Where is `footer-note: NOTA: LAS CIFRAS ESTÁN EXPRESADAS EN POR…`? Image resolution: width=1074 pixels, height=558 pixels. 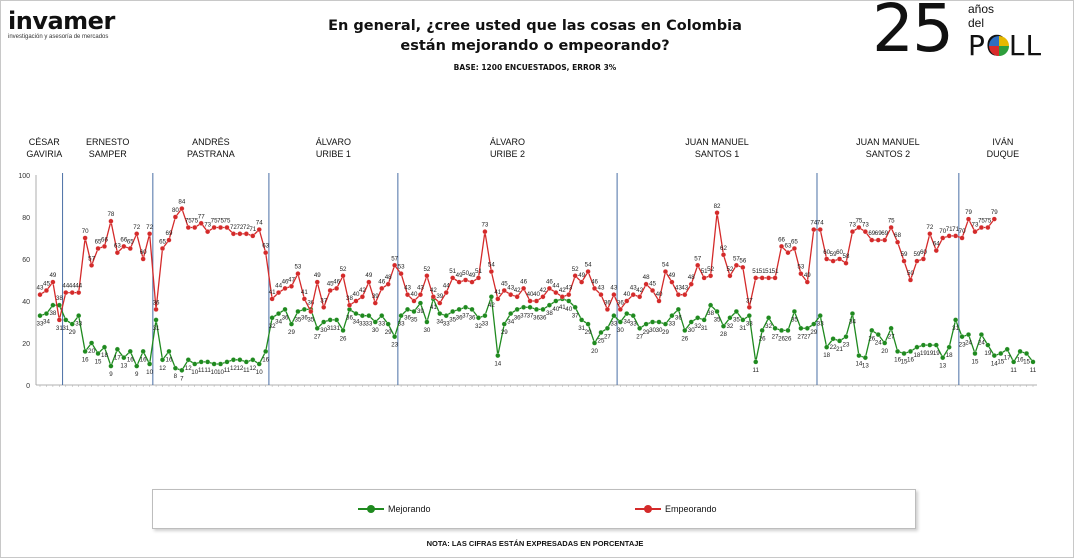 footer-note: NOTA: LAS CIFRAS ESTÁN EXPRESADAS EN POR… is located at coordinates (535, 543).